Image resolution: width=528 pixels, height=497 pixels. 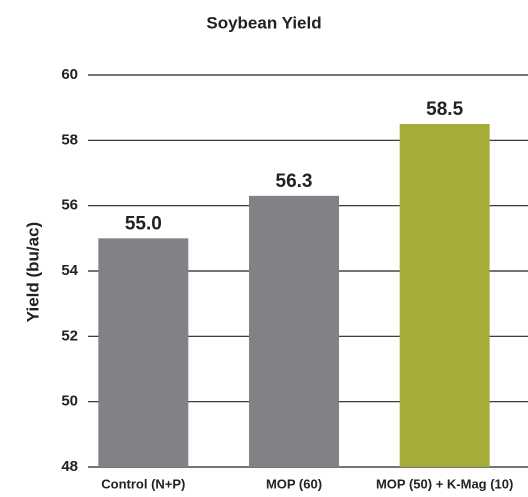 I want to click on y-tick-label: 58, so click(x=69, y=139).